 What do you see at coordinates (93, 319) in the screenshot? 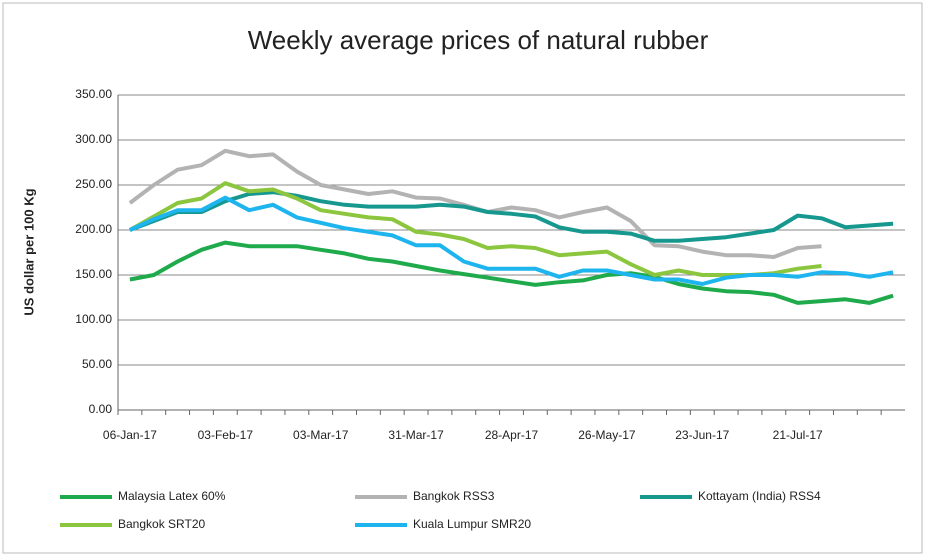
I see `y-tick-label: 100.00` at bounding box center [93, 319].